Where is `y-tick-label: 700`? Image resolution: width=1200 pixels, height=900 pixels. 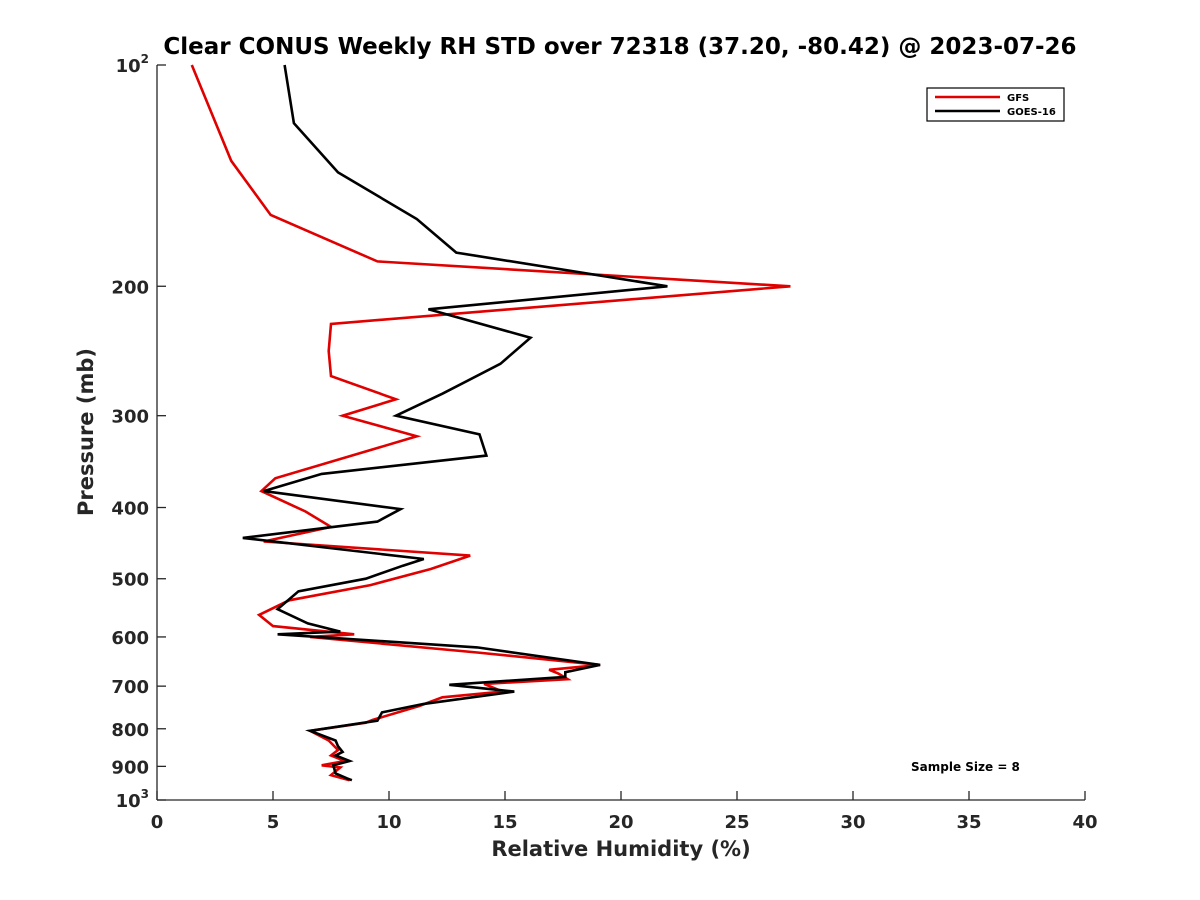
y-tick-label: 700 is located at coordinates (130, 687).